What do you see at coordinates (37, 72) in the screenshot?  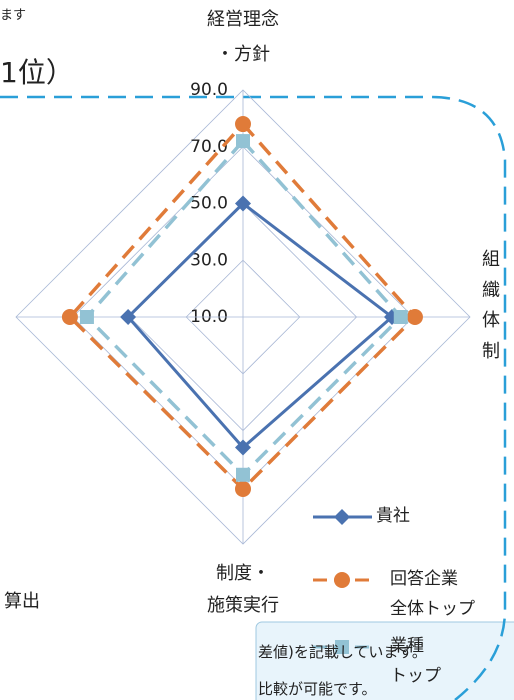 I see `rank: 1位）` at bounding box center [37, 72].